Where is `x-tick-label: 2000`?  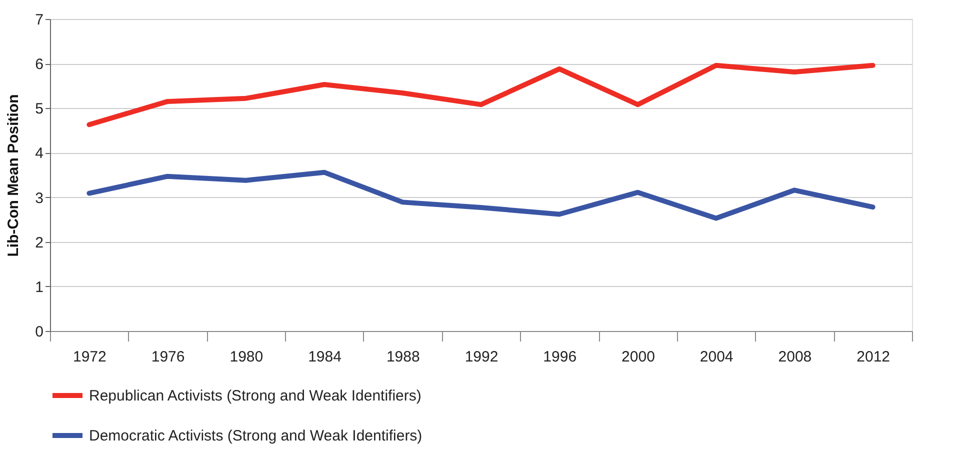 x-tick-label: 2000 is located at coordinates (638, 357).